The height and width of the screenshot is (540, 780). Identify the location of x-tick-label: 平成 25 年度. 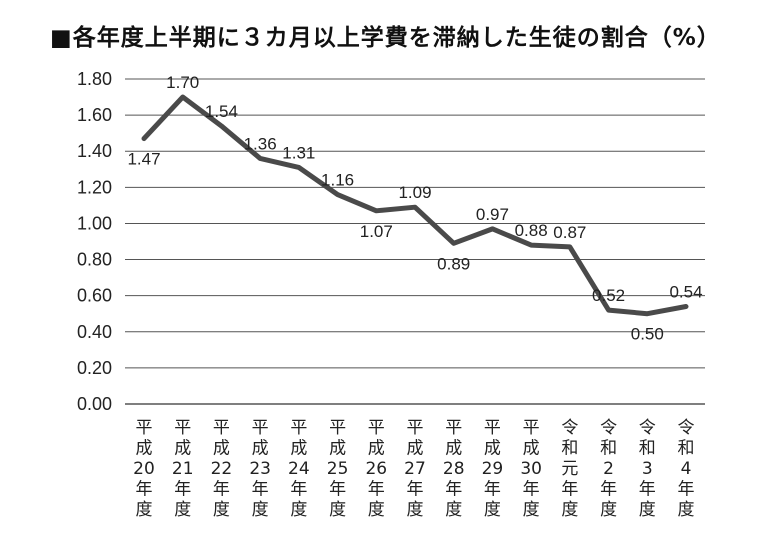
(338, 469).